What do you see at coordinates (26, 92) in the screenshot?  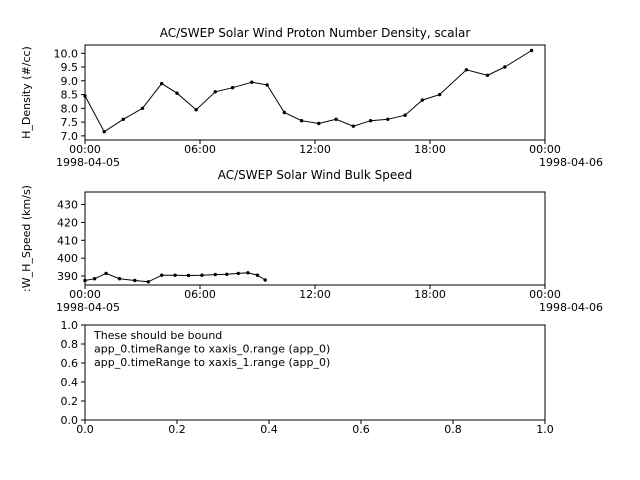 I see `chart-0-ylabel: H_Density (#/cc)` at bounding box center [26, 92].